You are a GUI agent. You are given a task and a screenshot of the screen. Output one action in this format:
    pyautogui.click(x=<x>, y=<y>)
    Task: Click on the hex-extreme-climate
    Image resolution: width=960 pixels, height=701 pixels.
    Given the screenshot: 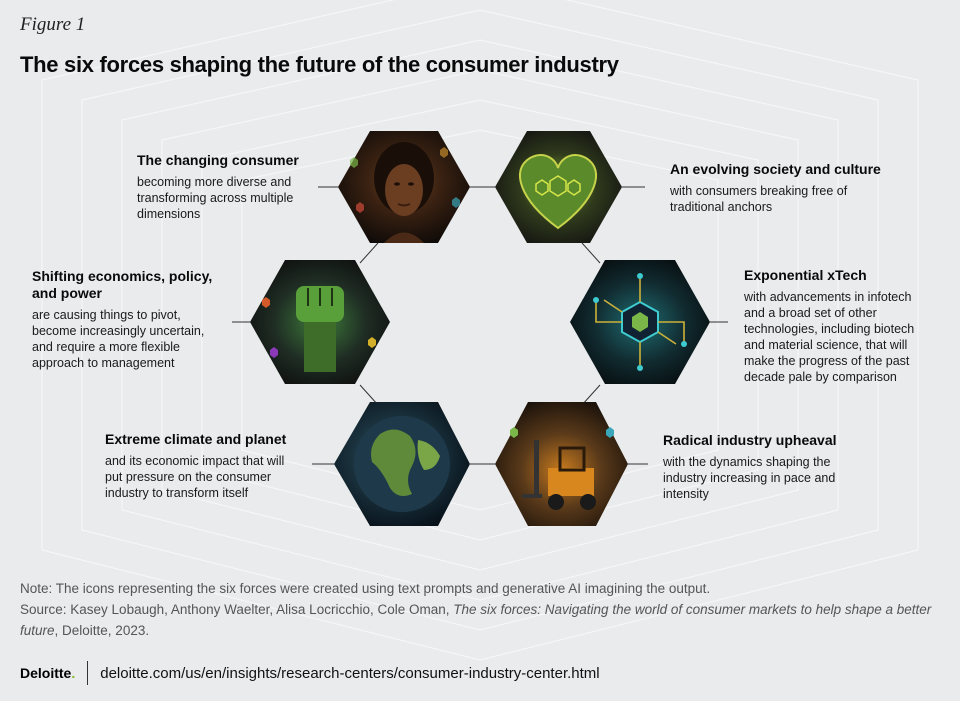 What is the action you would take?
    pyautogui.click(x=402, y=464)
    